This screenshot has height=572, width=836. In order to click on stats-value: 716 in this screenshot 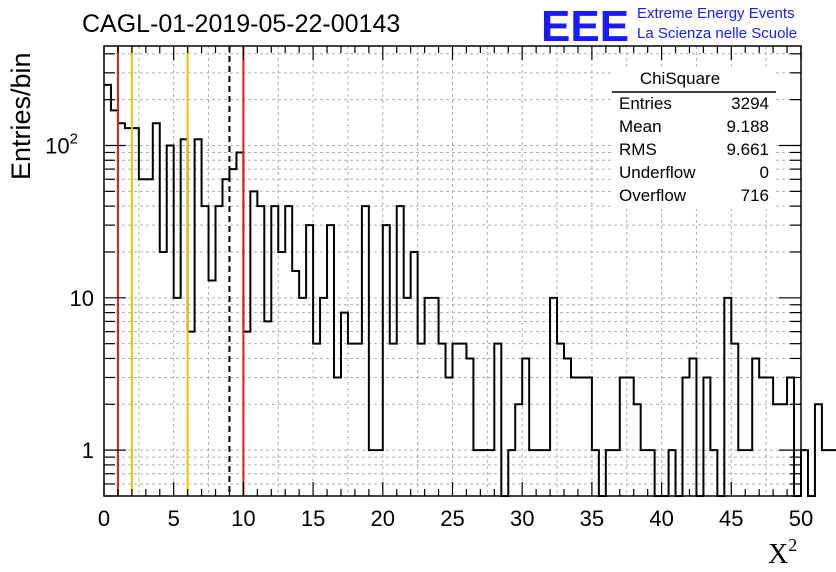, I will do `click(755, 195)`.